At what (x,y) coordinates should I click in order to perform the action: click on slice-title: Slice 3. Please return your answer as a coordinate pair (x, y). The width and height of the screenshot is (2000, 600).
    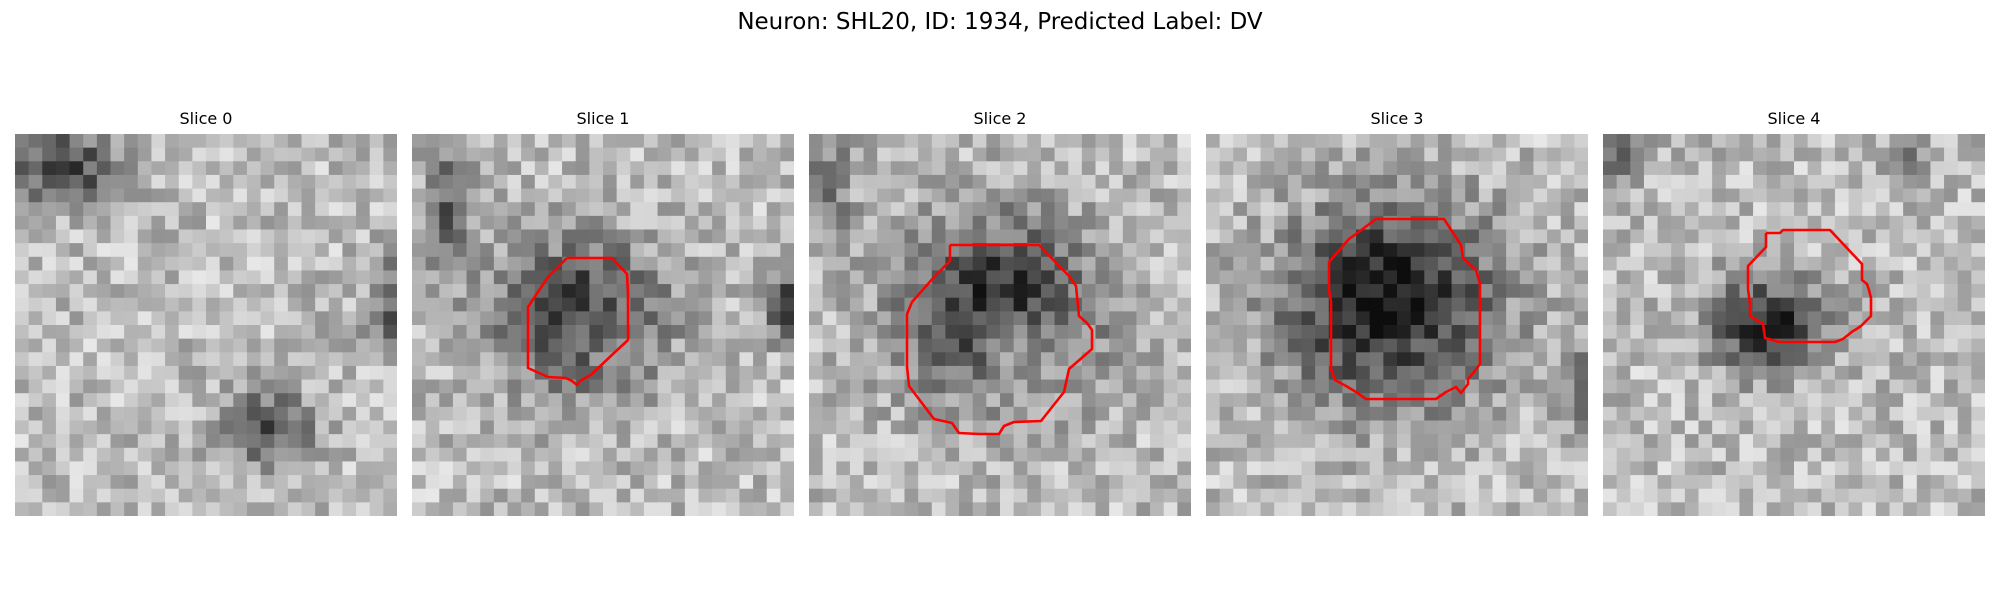
    Looking at the image, I should click on (1397, 118).